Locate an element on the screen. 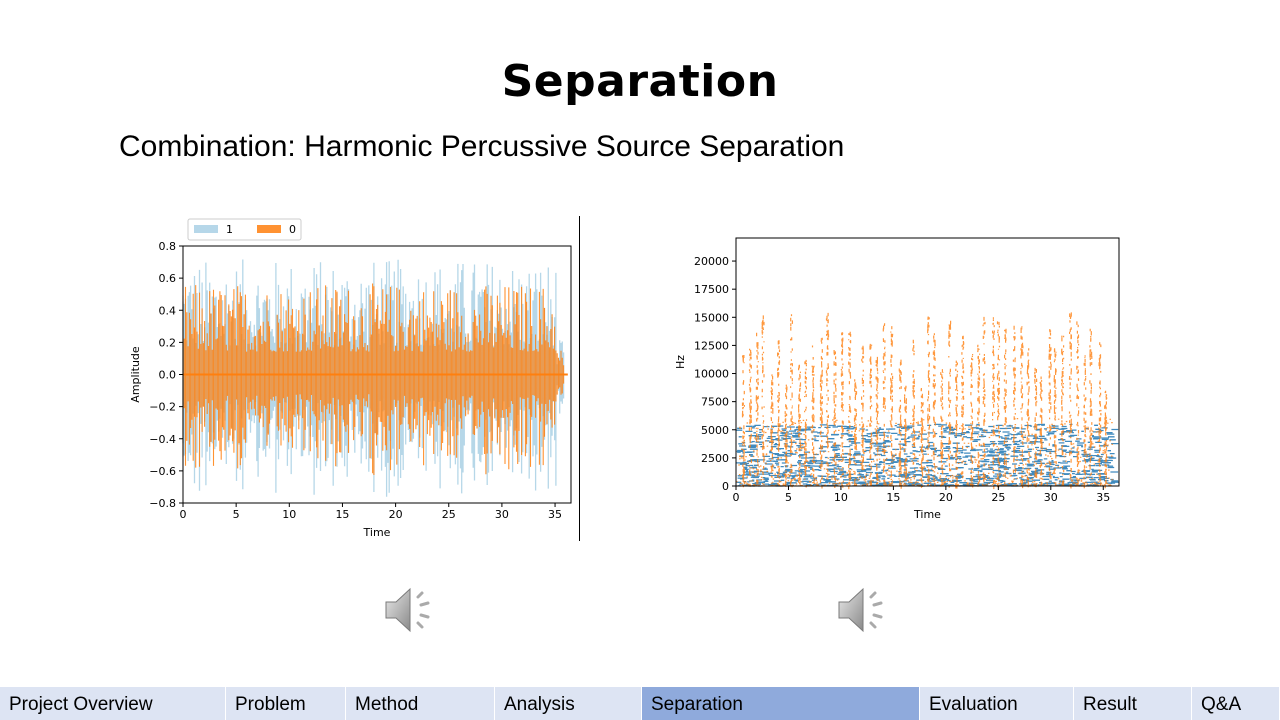 The width and height of the screenshot is (1280, 720). audio-speaker-icon-left is located at coordinates (410, 610).